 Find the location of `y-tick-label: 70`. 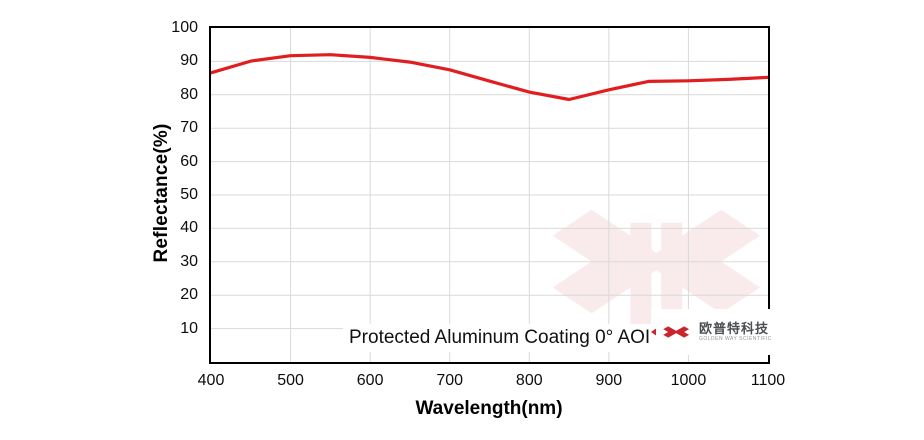

y-tick-label: 70 is located at coordinates (189, 128).